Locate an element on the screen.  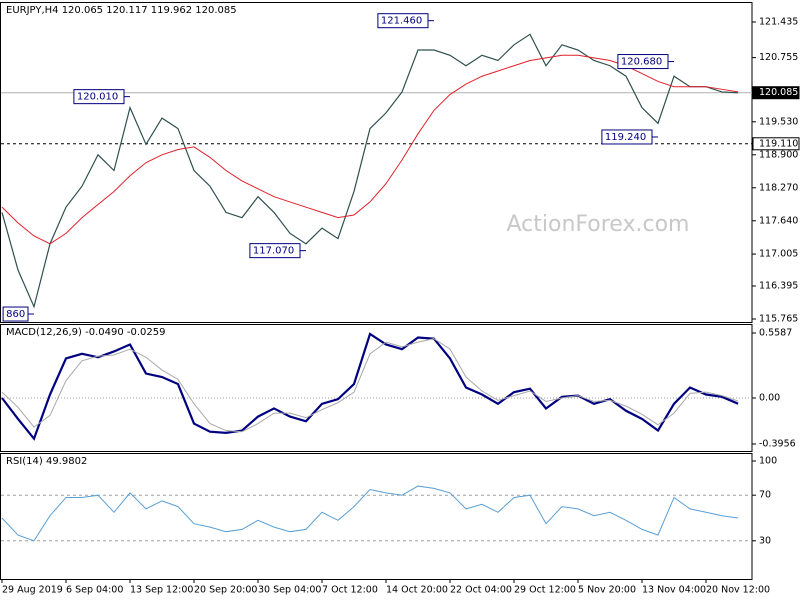
y-tick-label: 0.5587 is located at coordinates (775, 333).